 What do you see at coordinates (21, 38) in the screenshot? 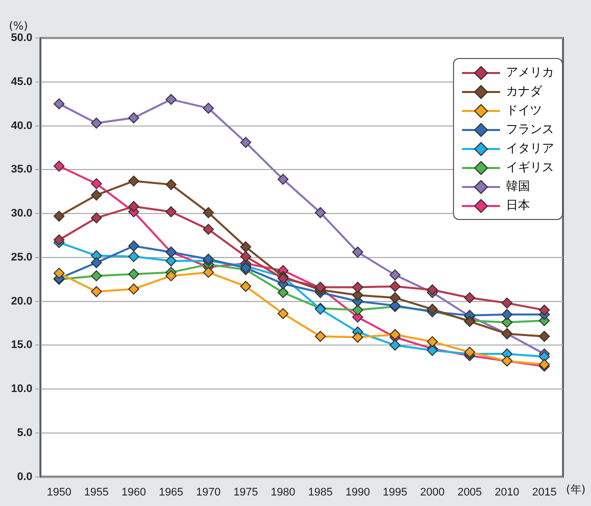
I see `y-tick-label: 50.0` at bounding box center [21, 38].